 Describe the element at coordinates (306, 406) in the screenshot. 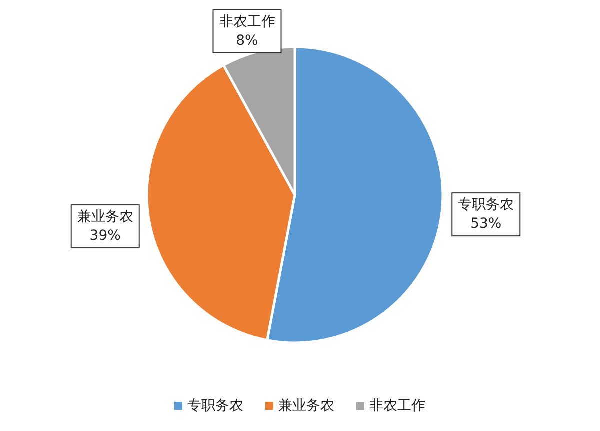

I see `legend-label: 兼业务农` at that location.